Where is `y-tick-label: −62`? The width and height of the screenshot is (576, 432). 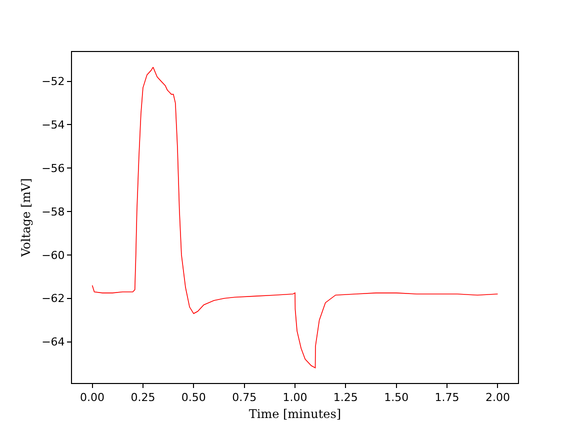 y-tick-label: −62 is located at coordinates (53, 299).